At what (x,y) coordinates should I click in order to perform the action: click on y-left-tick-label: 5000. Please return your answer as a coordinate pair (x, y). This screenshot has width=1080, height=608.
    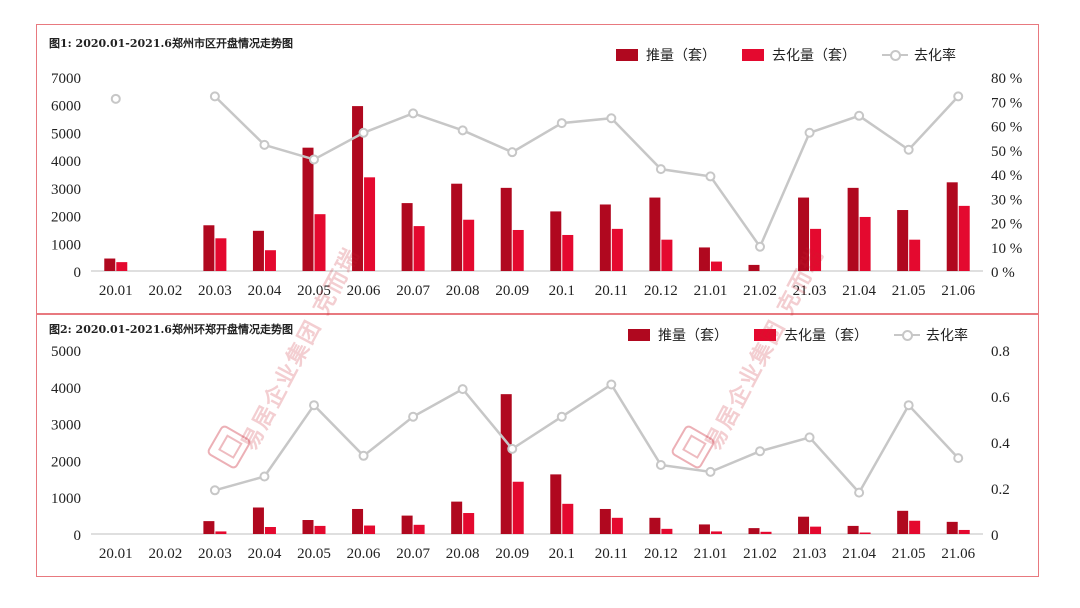
    Looking at the image, I should click on (66, 352).